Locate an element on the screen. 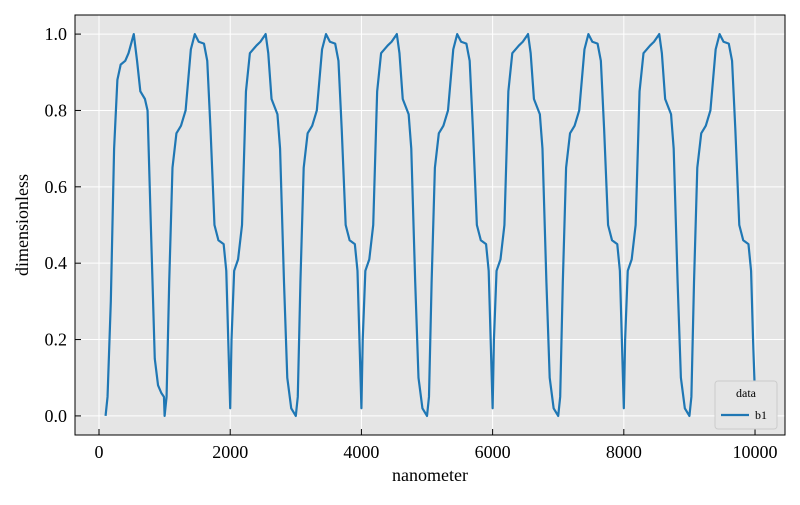 This screenshot has height=505, width=800. x-tick-label: 6000 is located at coordinates (493, 452).